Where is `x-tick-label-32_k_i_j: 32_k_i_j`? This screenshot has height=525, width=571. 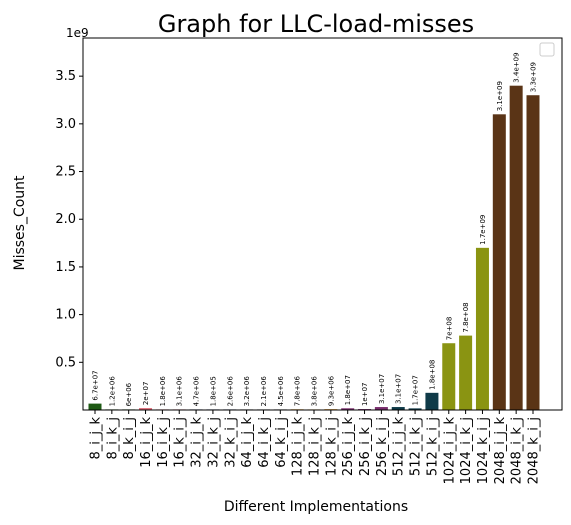 x-tick-label-32_k_i_j: 32_k_i_j is located at coordinates (230, 442).